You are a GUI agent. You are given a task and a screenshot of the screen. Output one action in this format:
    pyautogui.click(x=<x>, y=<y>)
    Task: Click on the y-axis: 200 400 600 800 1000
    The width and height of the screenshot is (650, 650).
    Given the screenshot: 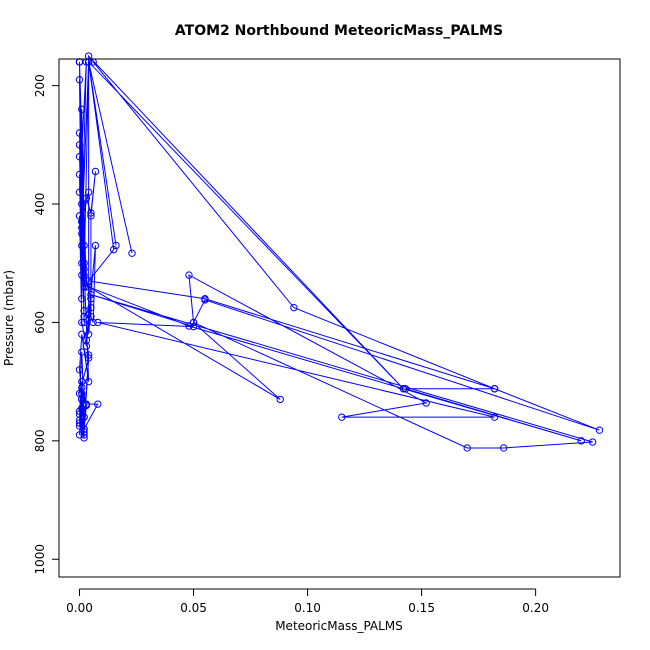 What is the action you would take?
    pyautogui.click(x=46, y=324)
    